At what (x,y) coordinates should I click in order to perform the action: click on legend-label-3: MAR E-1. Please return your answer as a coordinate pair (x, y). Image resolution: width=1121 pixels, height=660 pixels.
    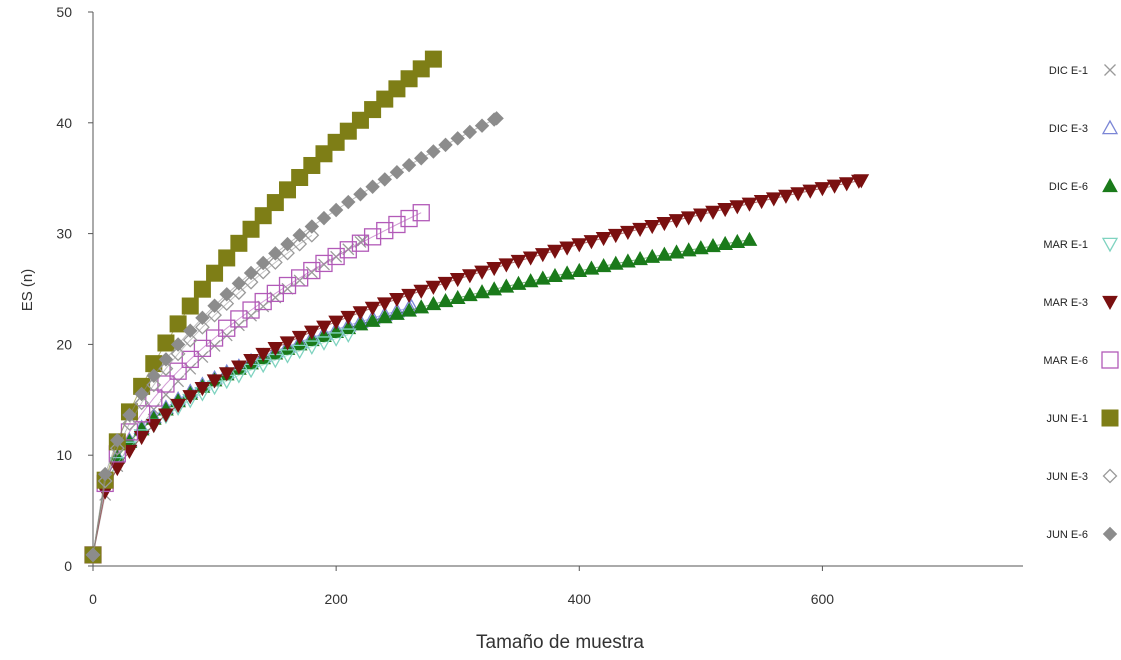
    Looking at the image, I should click on (1065, 245).